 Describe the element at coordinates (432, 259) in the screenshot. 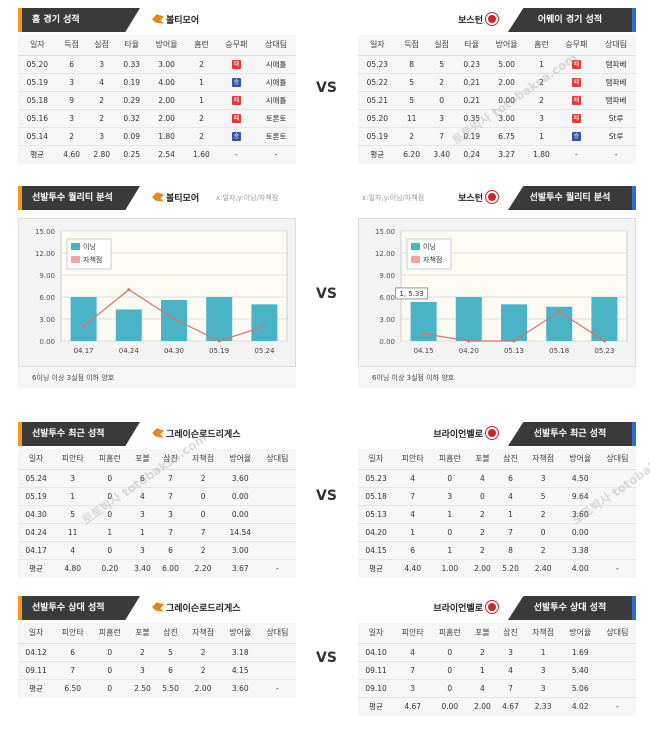

I see `legend-label-earned-runs: 자책점` at that location.